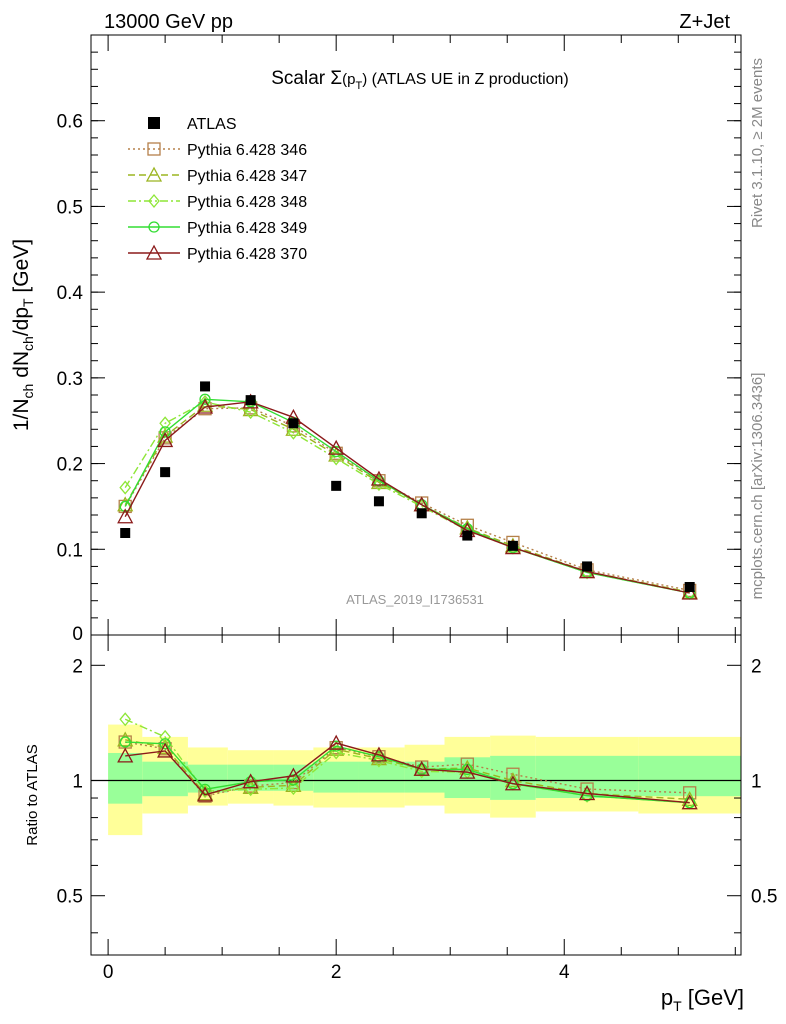  What do you see at coordinates (212, 124) in the screenshot?
I see `legend-label-data: ATLAS` at bounding box center [212, 124].